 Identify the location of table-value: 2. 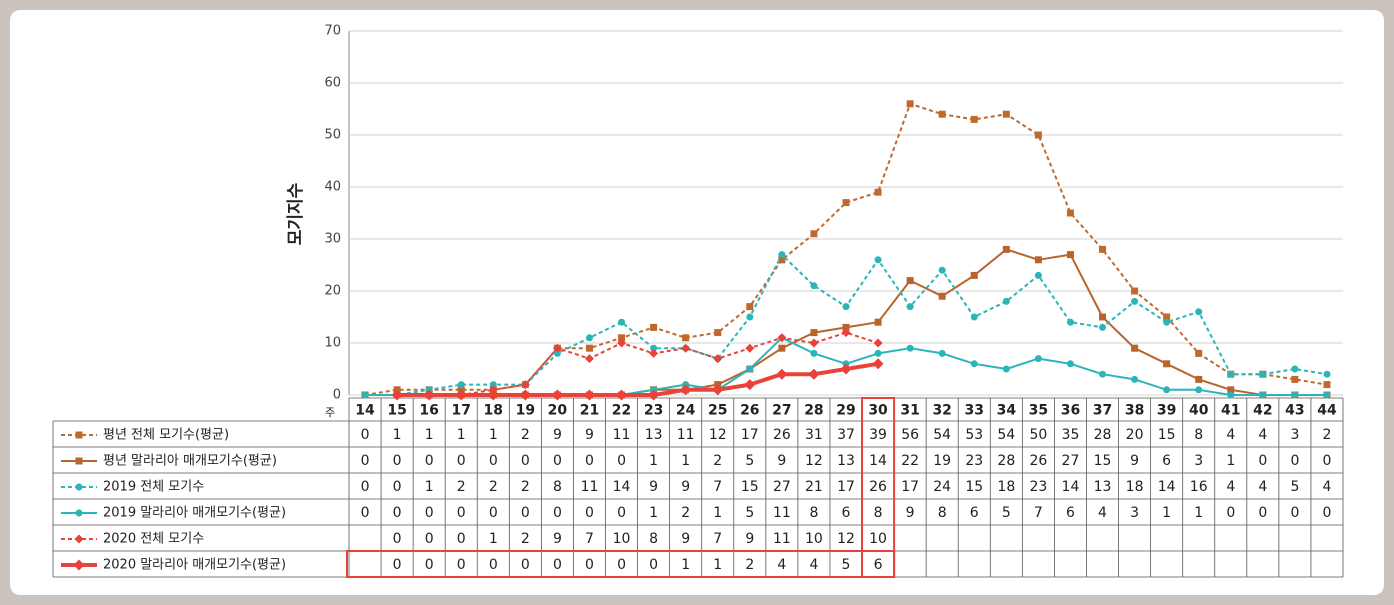
(493, 487).